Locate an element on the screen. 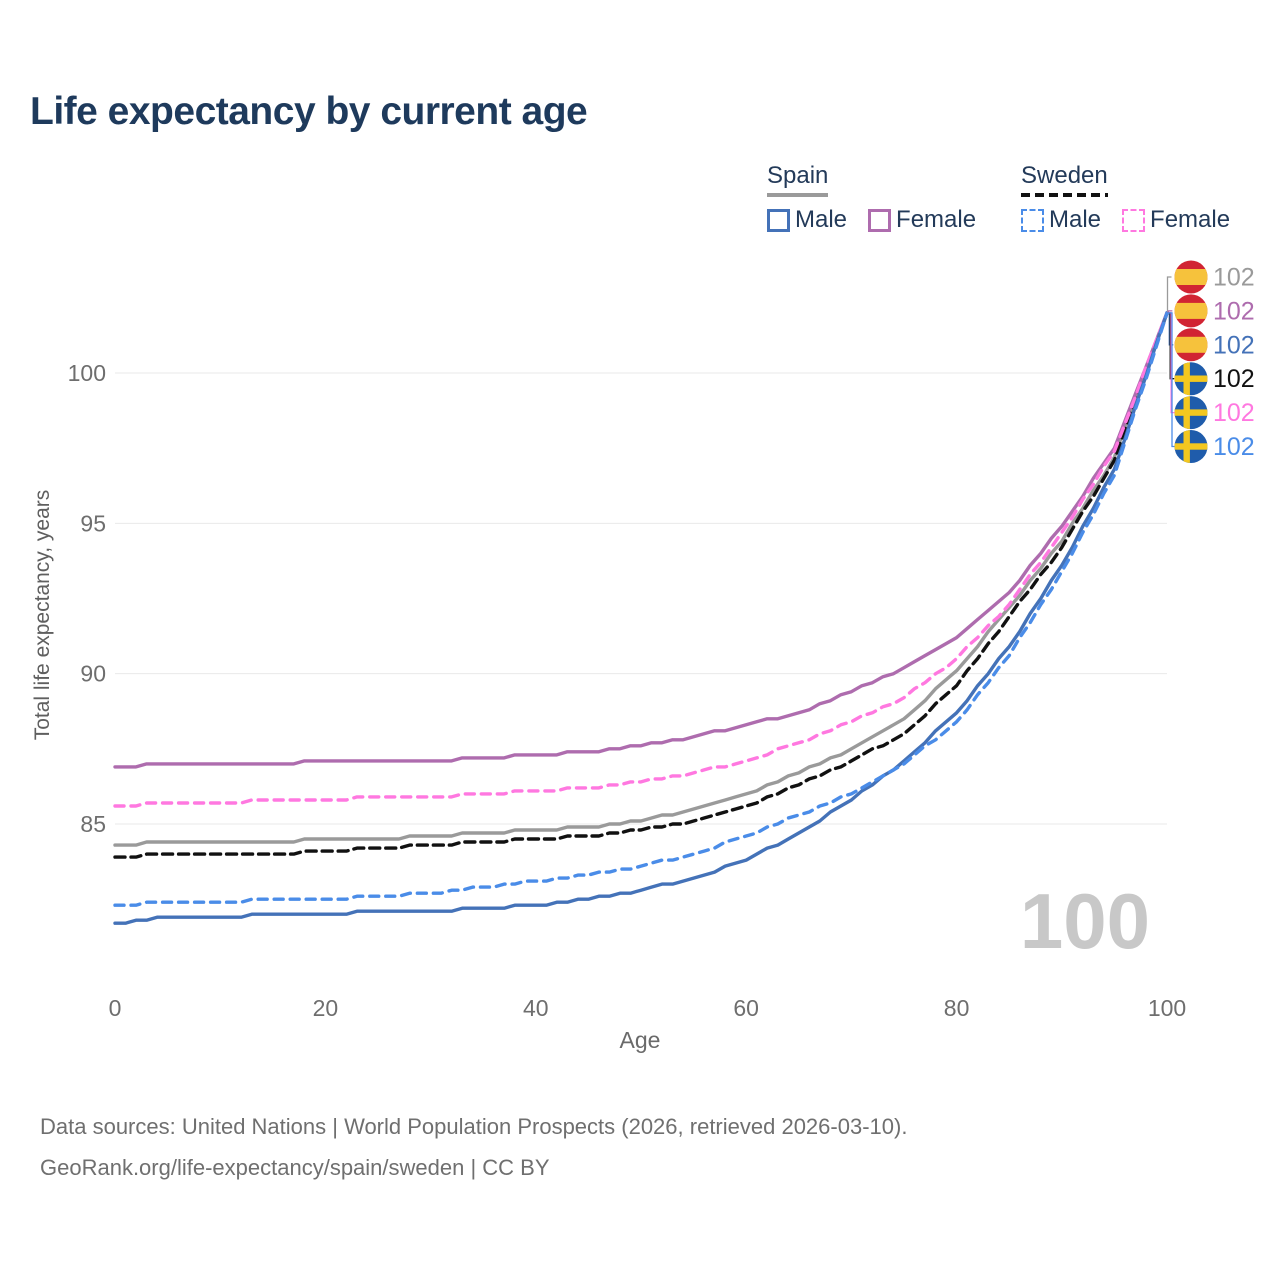  x-tick-label: 80 is located at coordinates (957, 1008).